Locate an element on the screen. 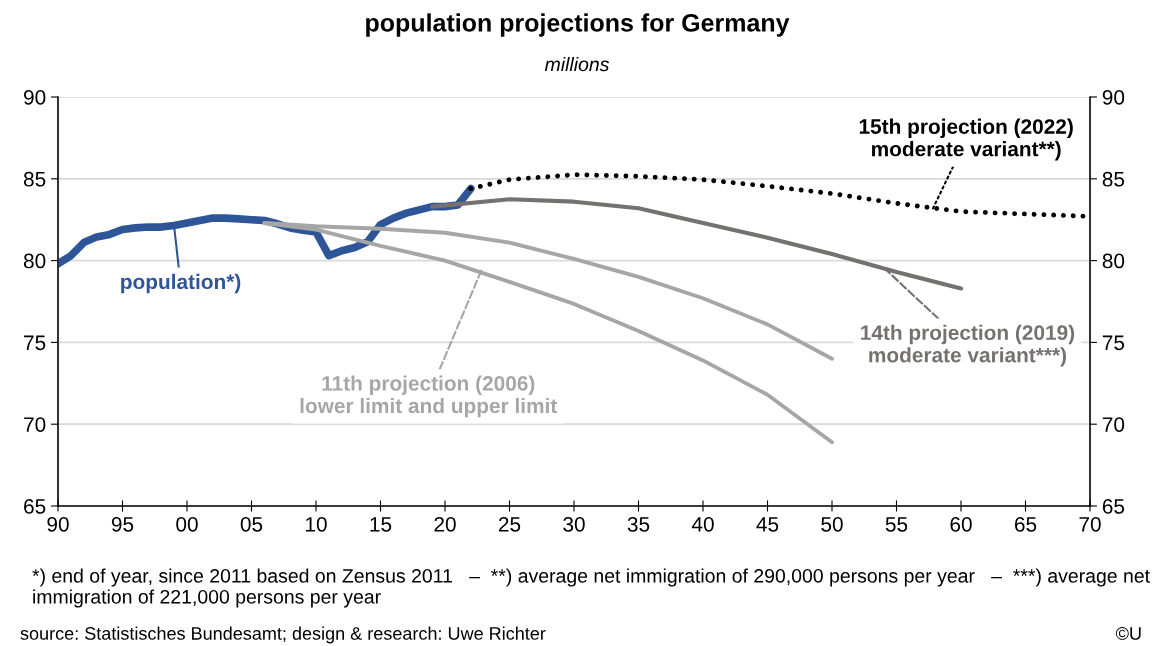 This screenshot has width=1154, height=646. x-tick-label: 30 is located at coordinates (574, 524).